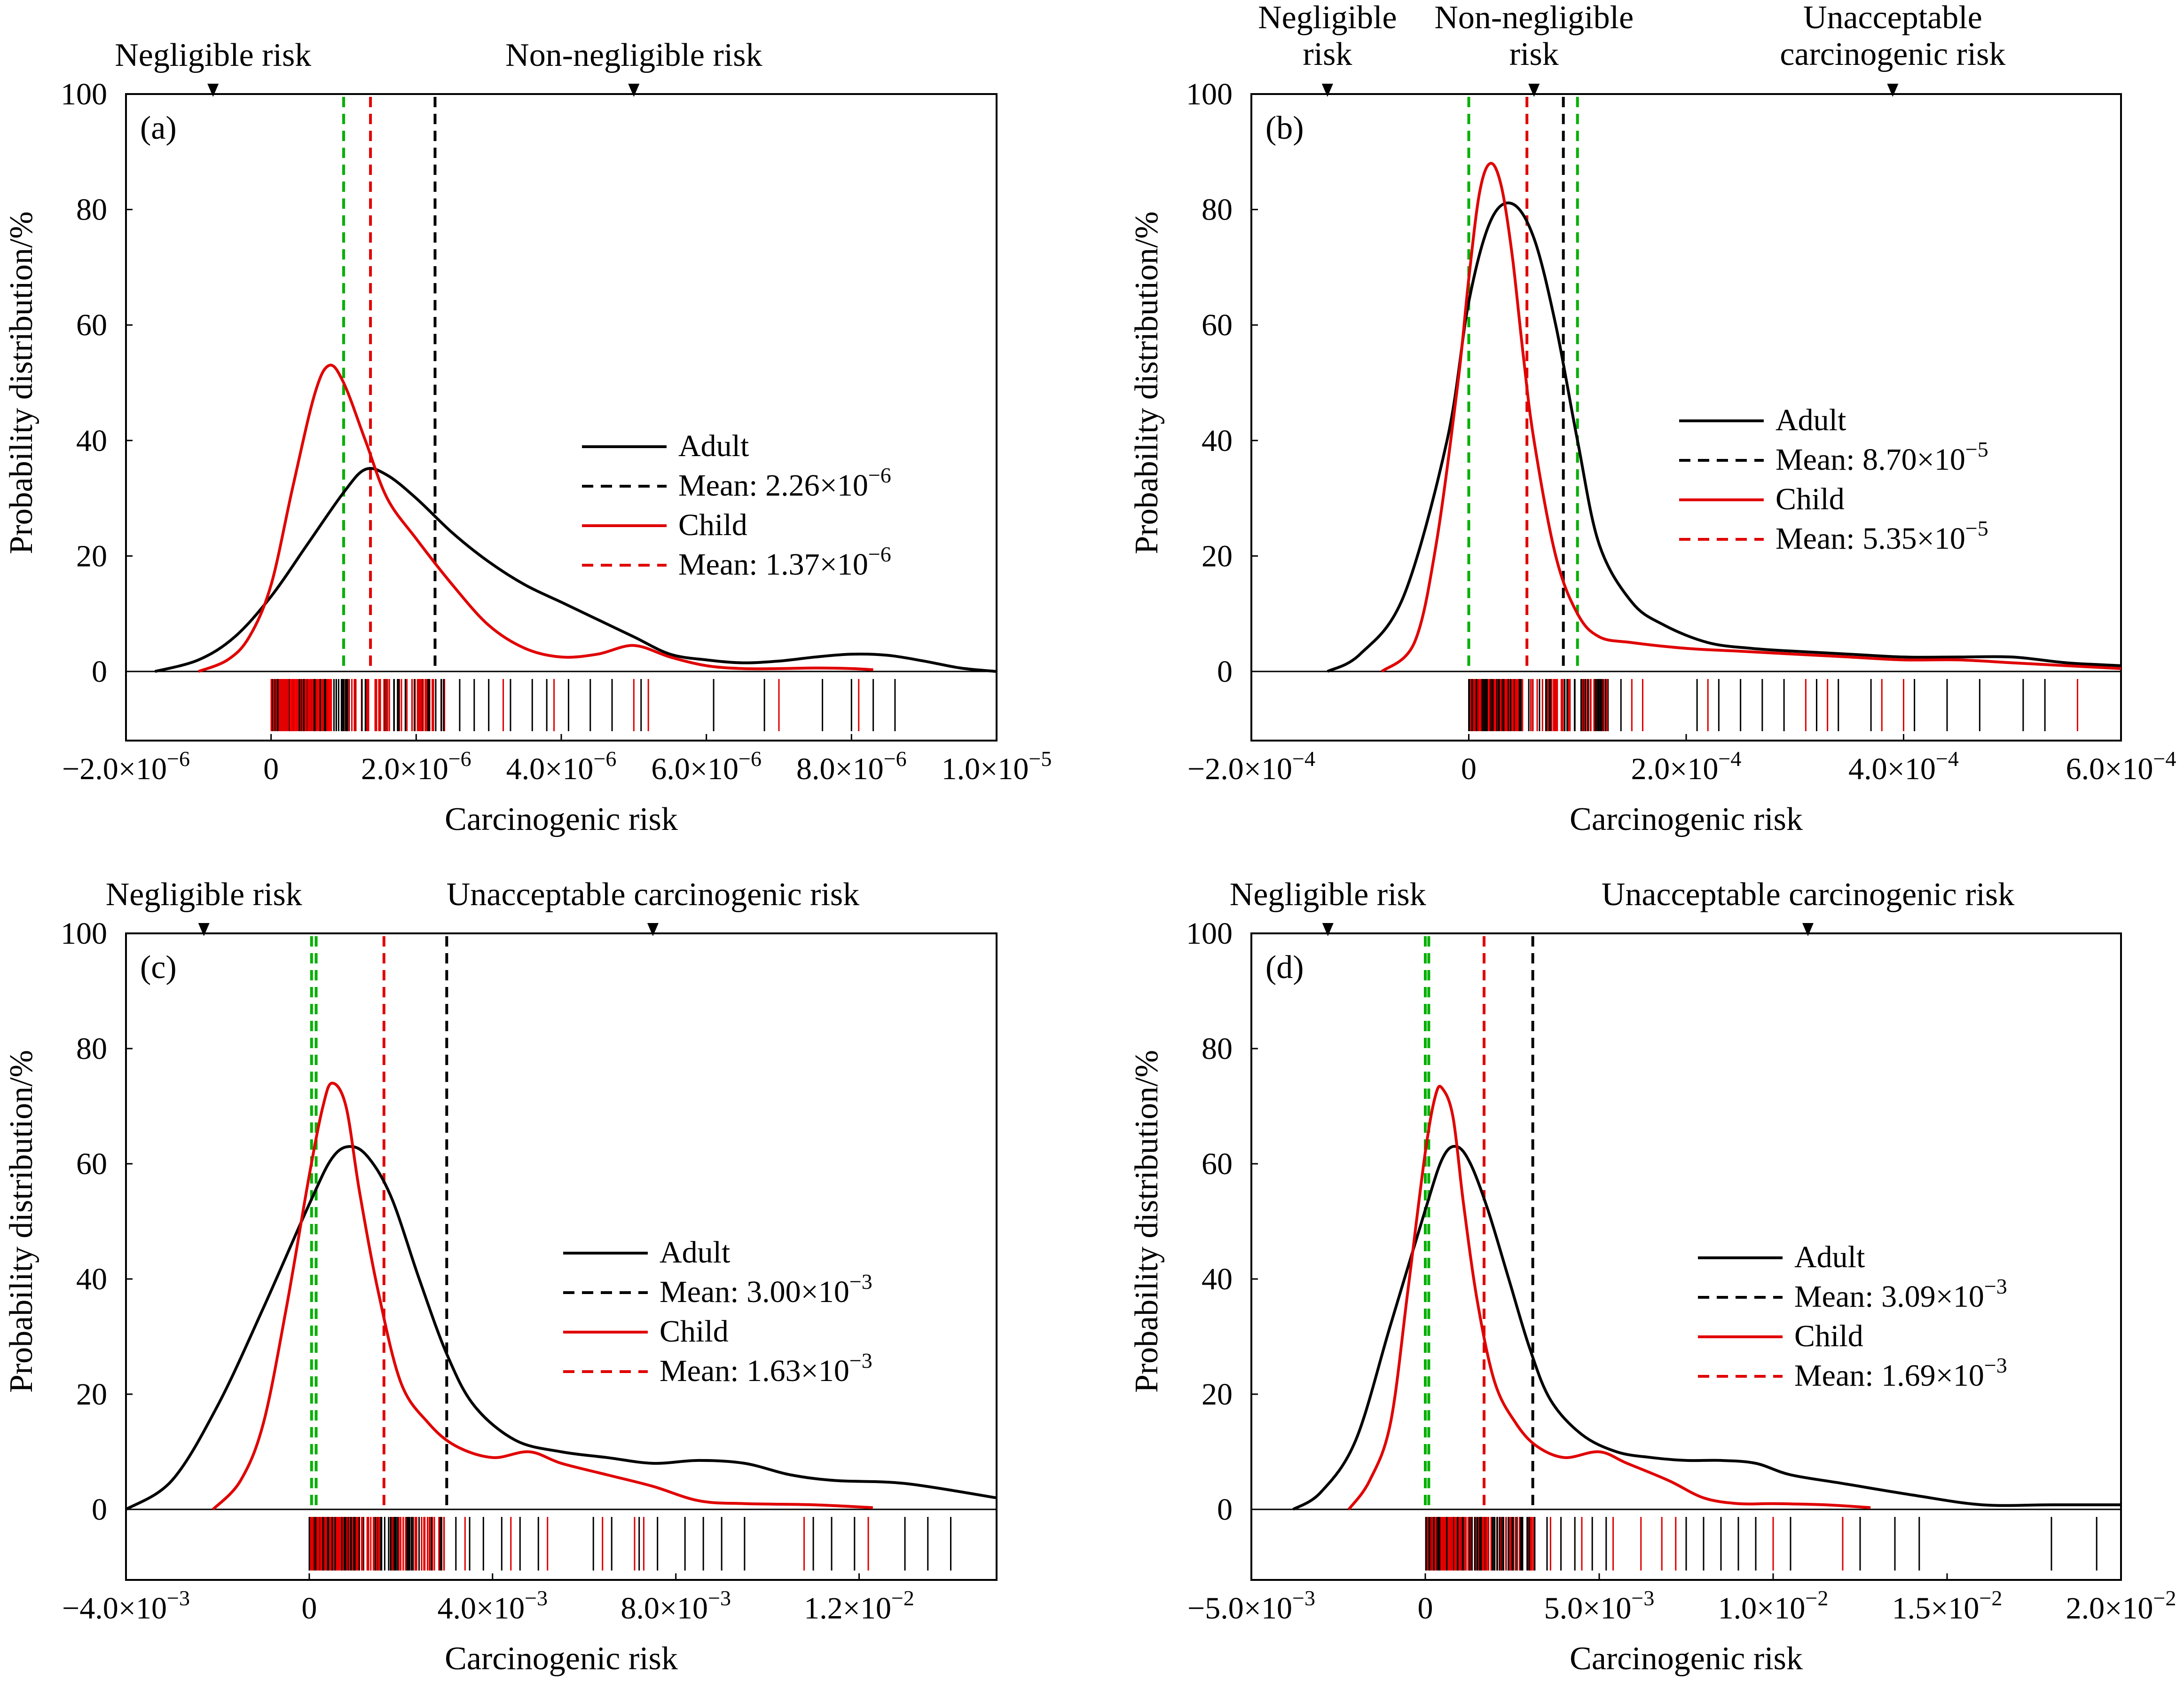 This screenshot has height=1697, width=2184. Describe the element at coordinates (158, 967) in the screenshot. I see `panel-letter: (c)` at that location.